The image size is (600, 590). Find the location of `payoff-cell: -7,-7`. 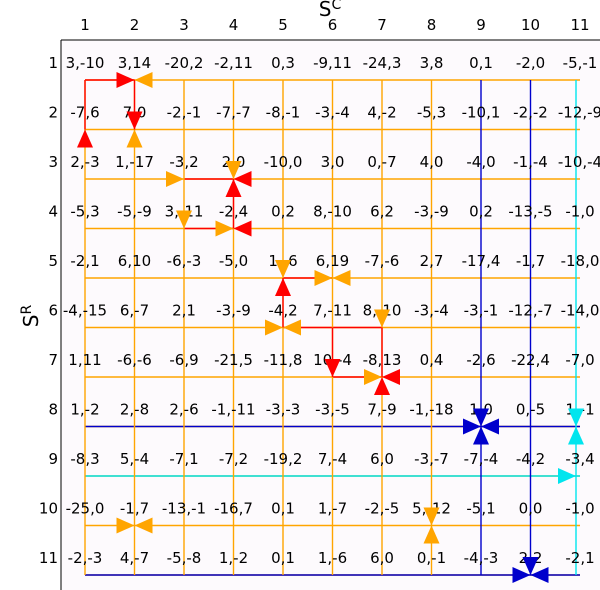

payoff-cell: -7,-7 is located at coordinates (233, 113).